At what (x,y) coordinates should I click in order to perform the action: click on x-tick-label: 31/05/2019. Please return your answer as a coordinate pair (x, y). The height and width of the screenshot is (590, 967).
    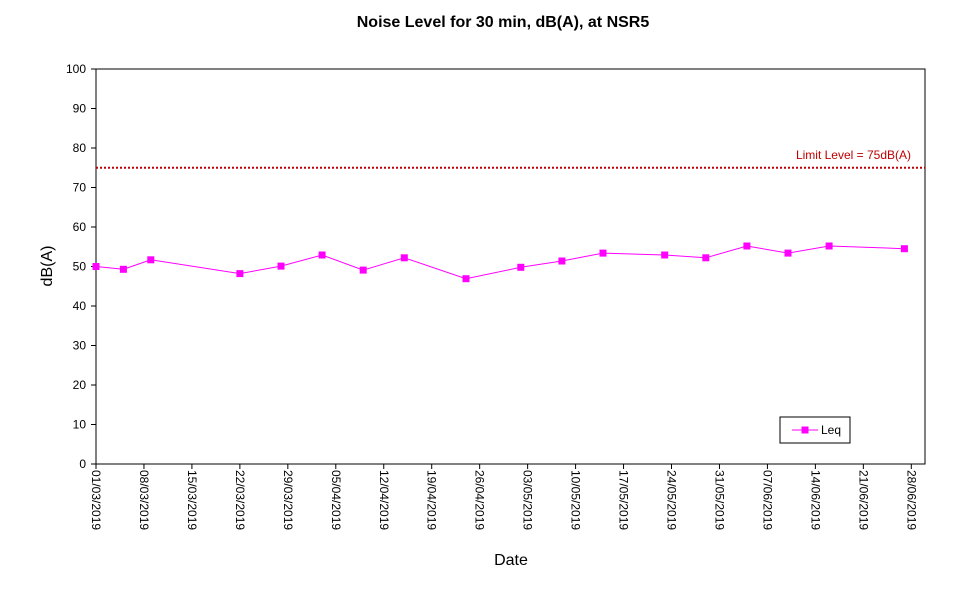
    Looking at the image, I should click on (719, 500).